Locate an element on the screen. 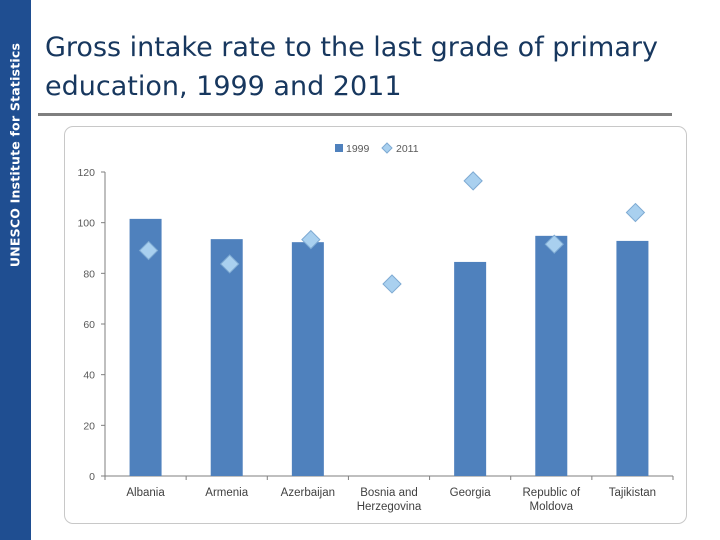 This screenshot has width=720, height=540. y-tick-label: 120 is located at coordinates (86, 173).